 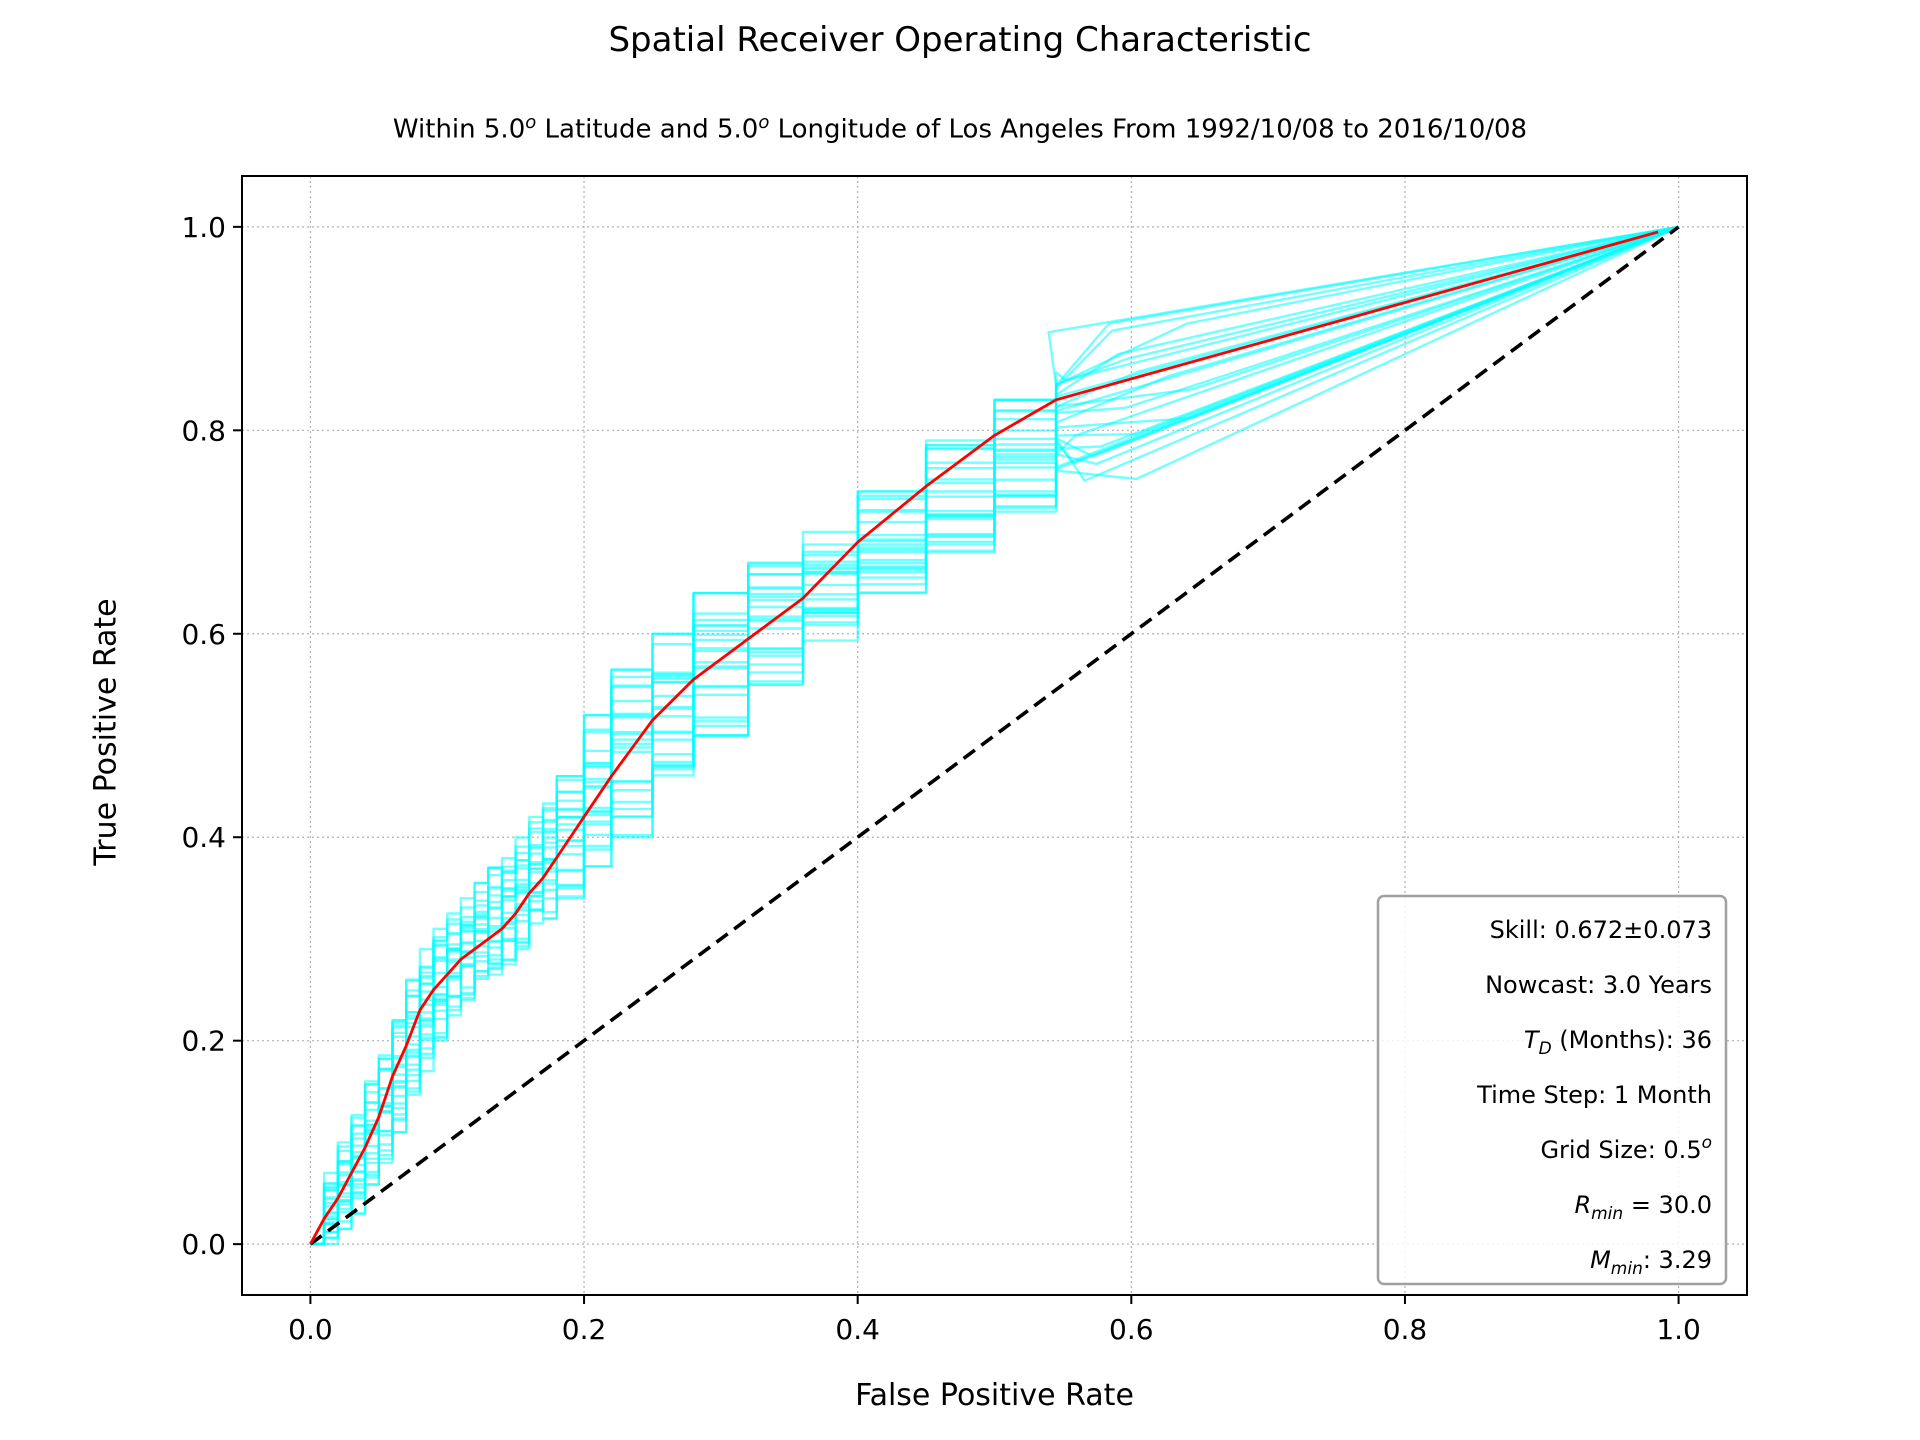 I want to click on legend-box, so click(x=1552, y=1090).